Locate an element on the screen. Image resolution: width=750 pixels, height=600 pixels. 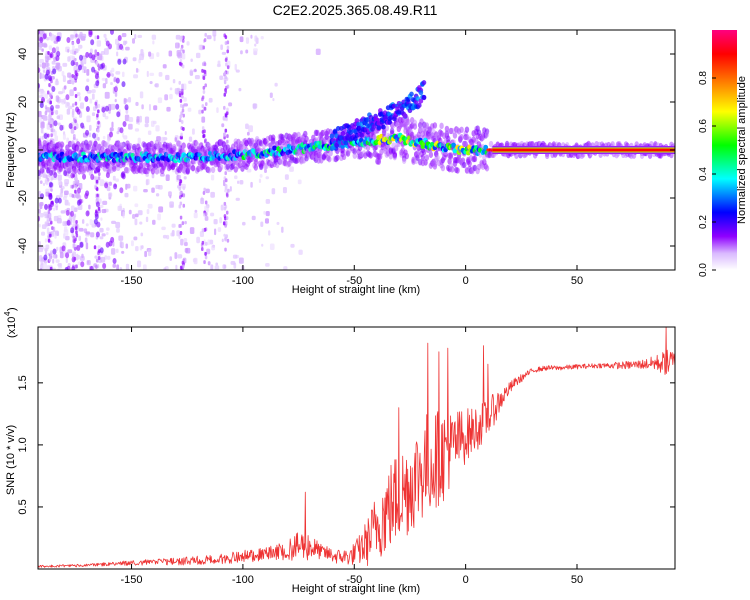
snr-scale-close: ) is located at coordinates (12, 309).